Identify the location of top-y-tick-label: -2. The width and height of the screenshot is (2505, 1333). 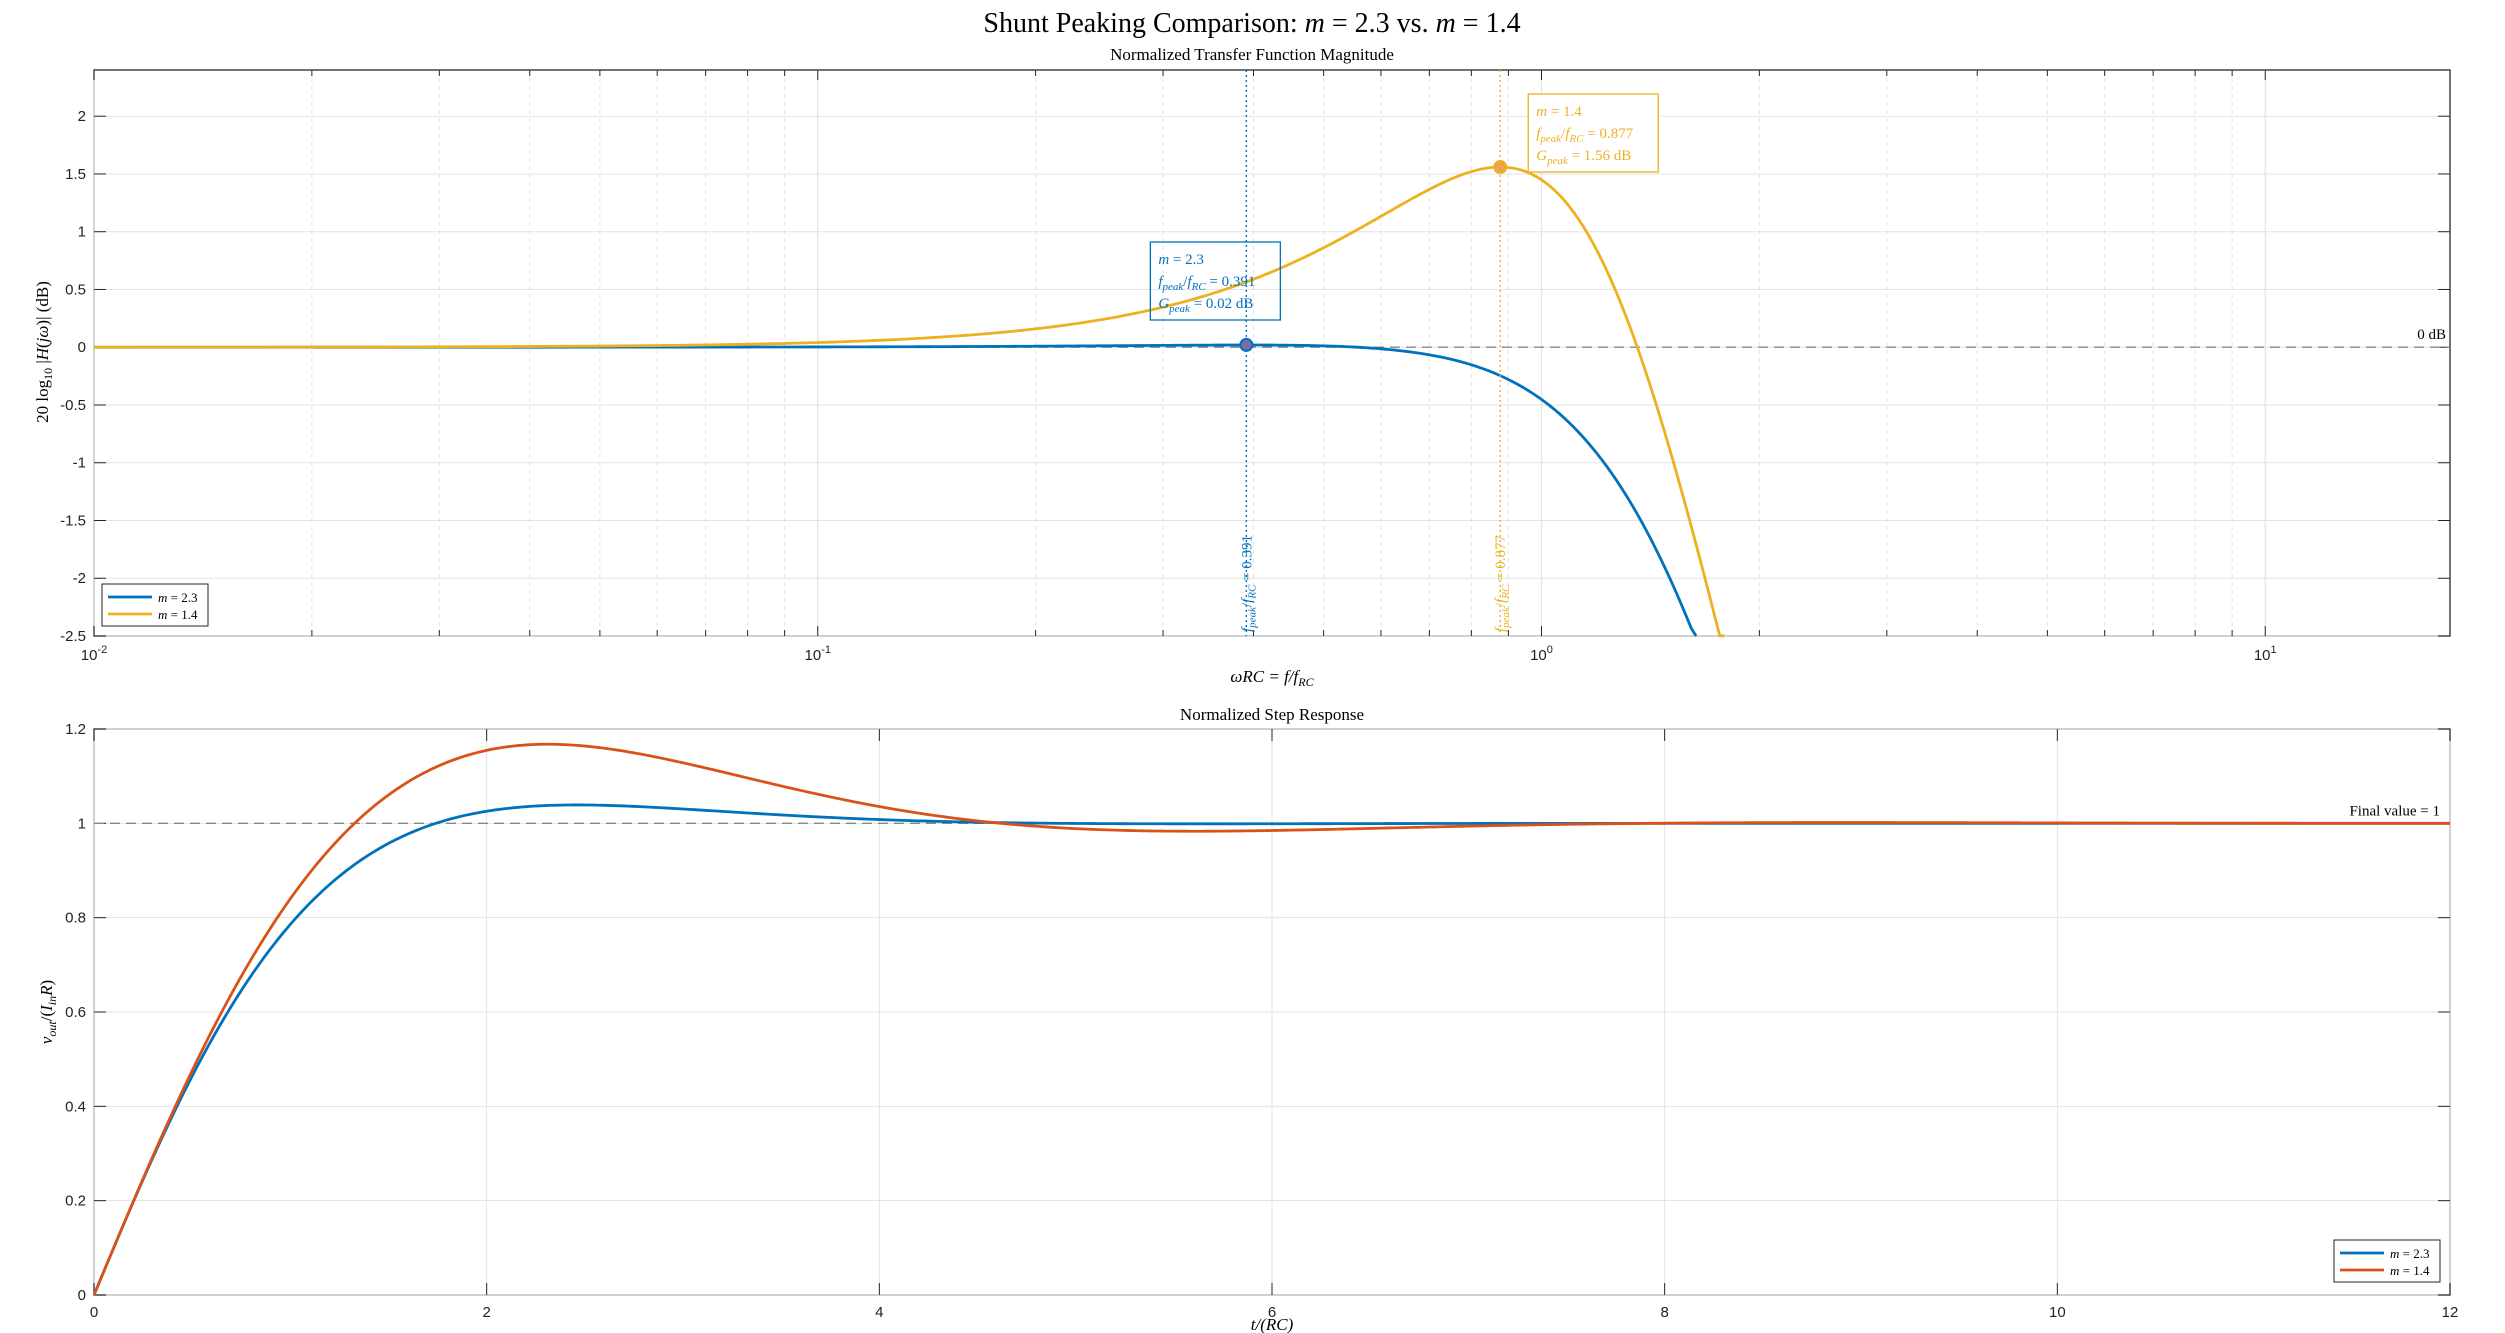
(79, 578).